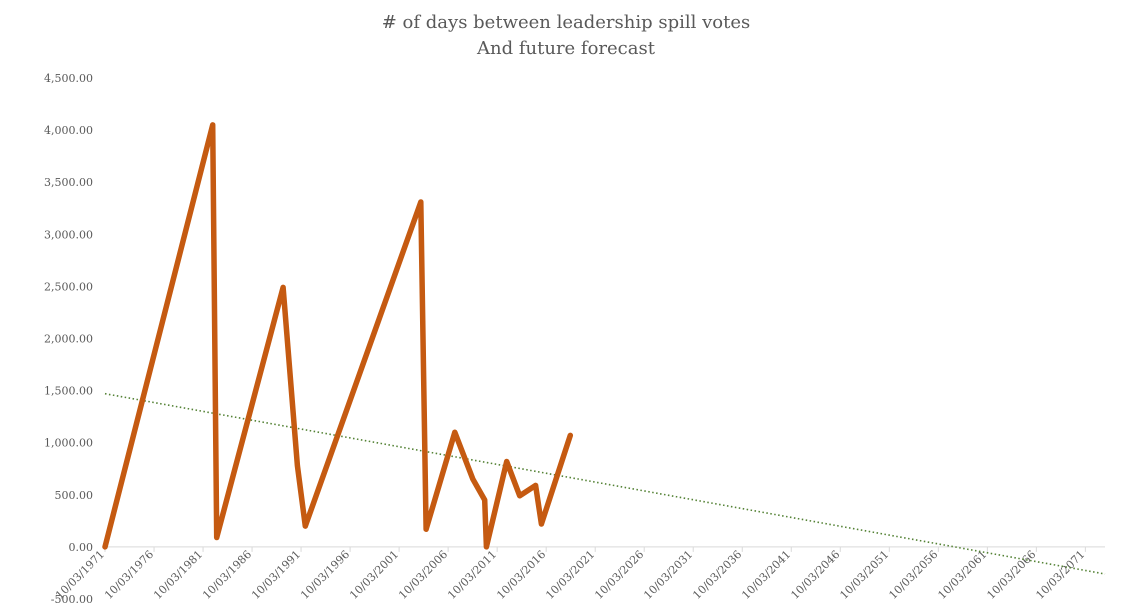 Image resolution: width=1132 pixels, height=615 pixels. Describe the element at coordinates (717, 575) in the screenshot. I see `x-tick-label: 10/03/2036` at that location.